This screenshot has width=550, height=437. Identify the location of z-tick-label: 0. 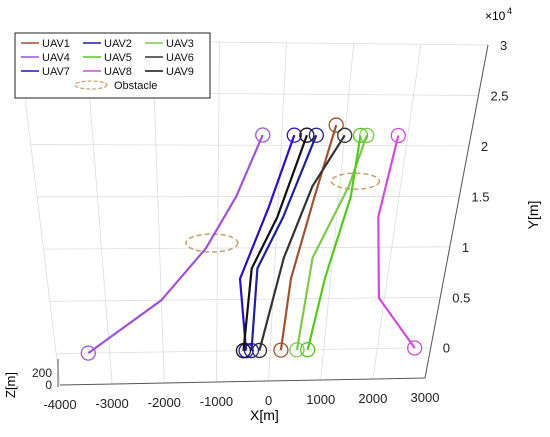
(48, 385).